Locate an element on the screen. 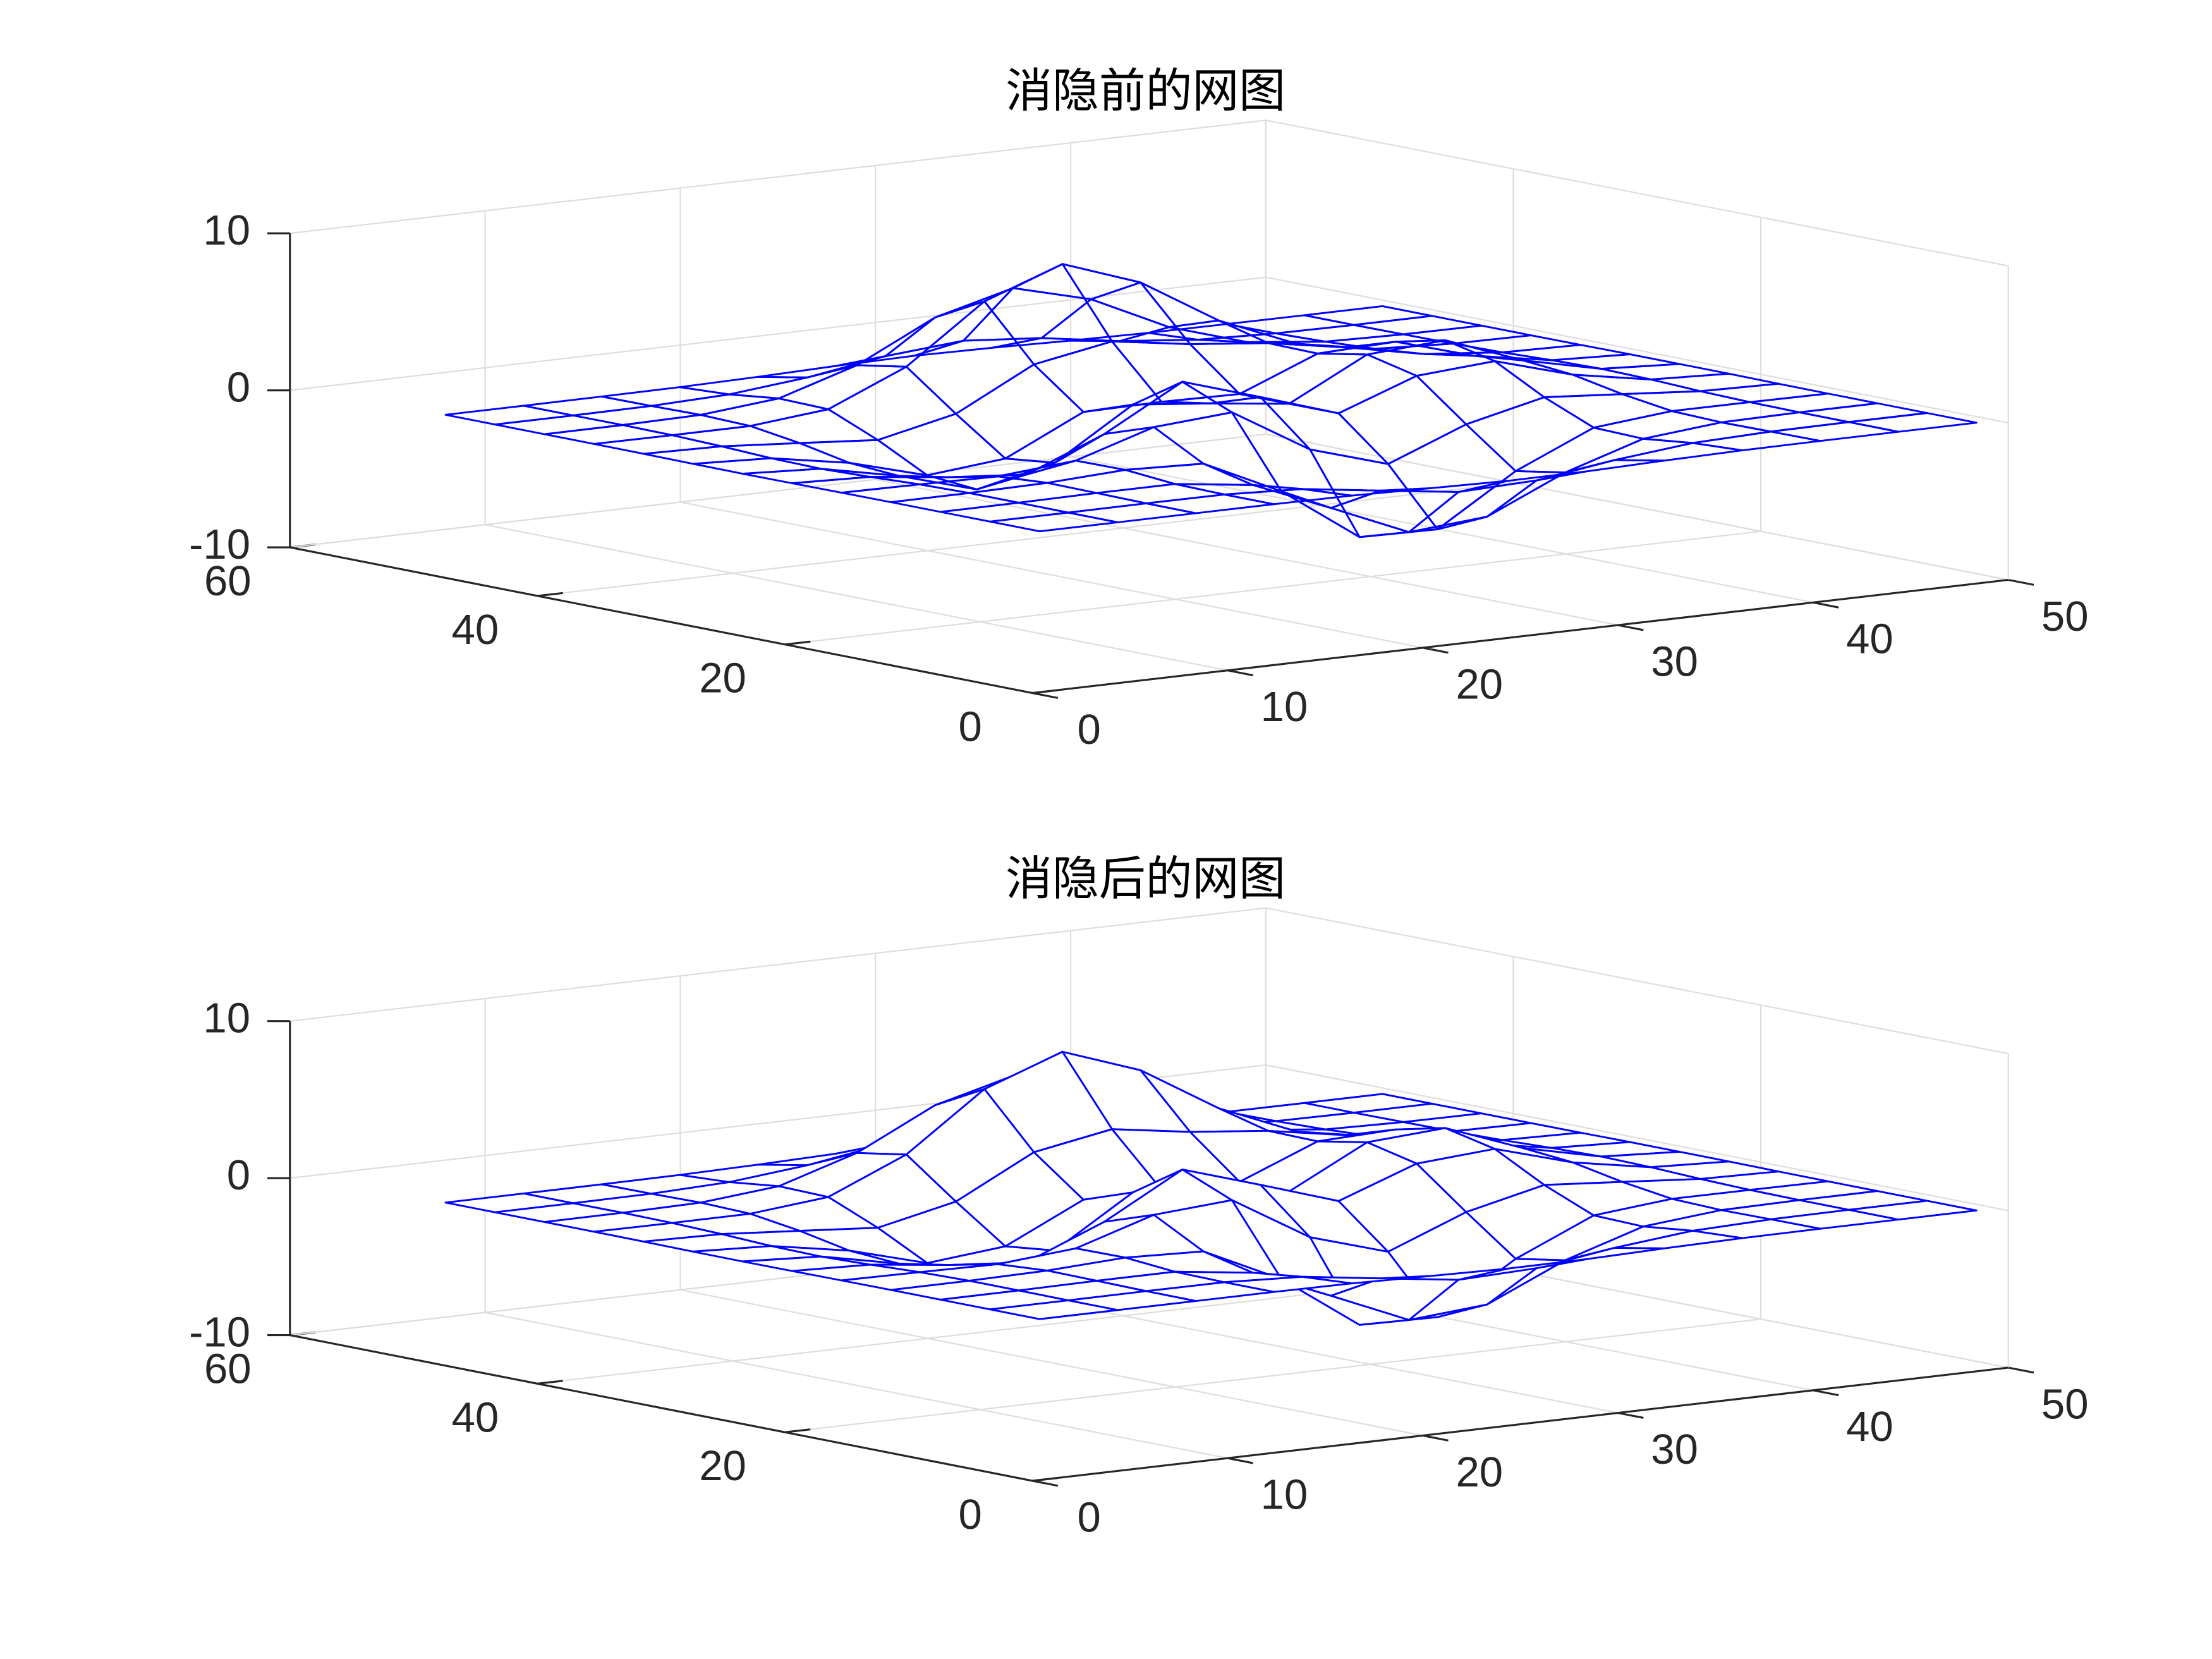  chart-title: 消隐前的网图 is located at coordinates (1145, 91).